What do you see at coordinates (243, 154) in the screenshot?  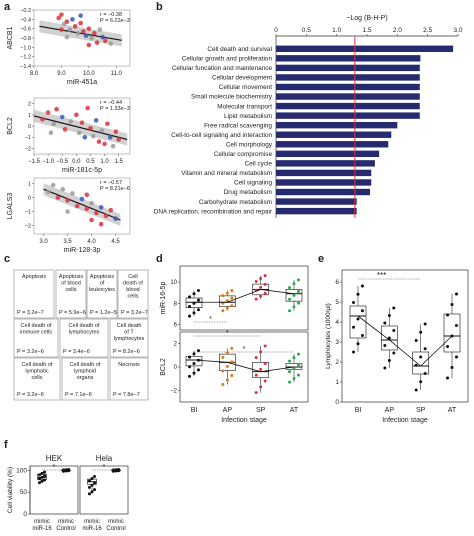 I see `category-label: Cellular compromise` at bounding box center [243, 154].